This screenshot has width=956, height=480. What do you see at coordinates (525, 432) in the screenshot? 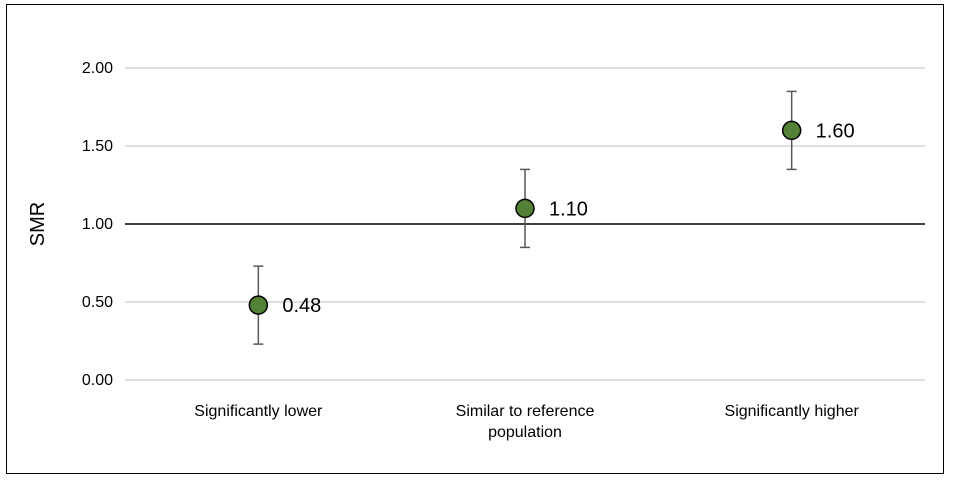
I see `category-label: population` at bounding box center [525, 432].